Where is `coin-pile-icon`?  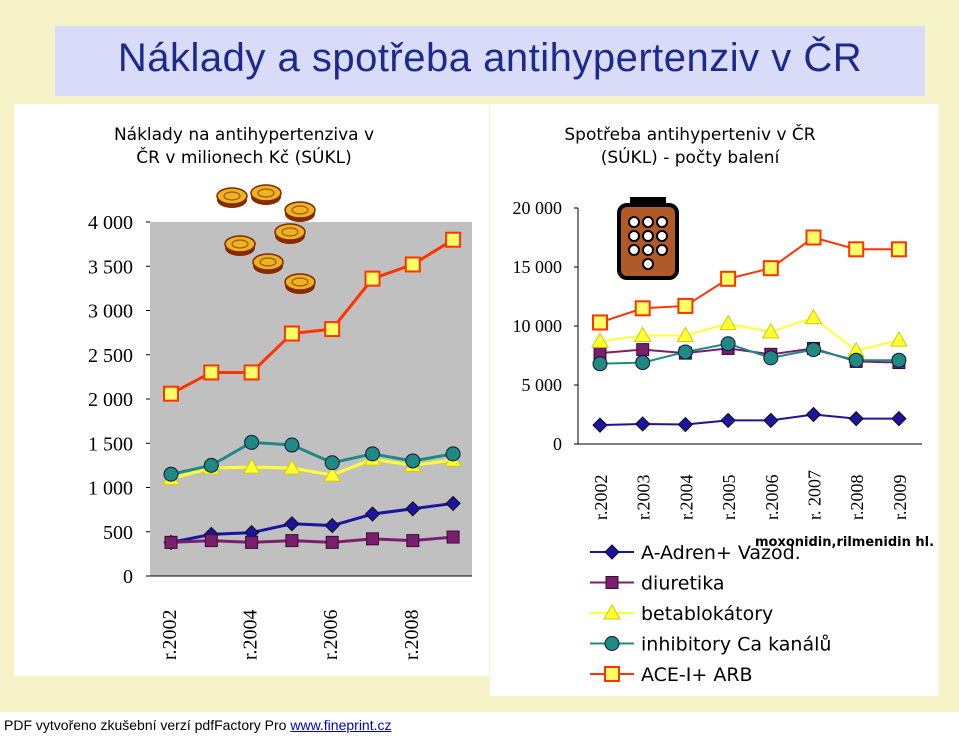 coin-pile-icon is located at coordinates (266, 239).